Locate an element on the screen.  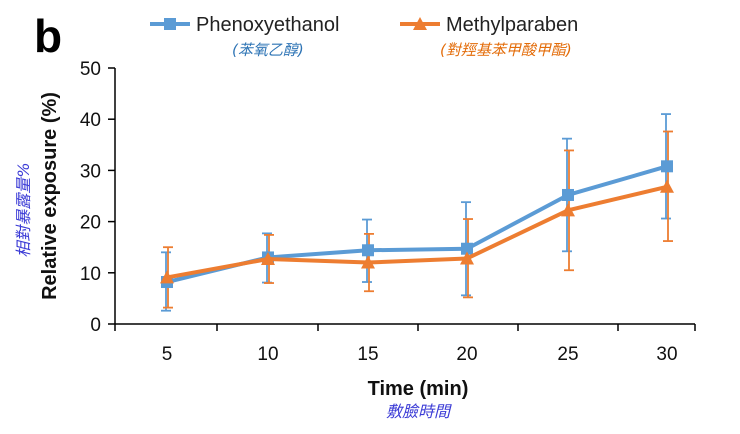
x-axis-chinese-label: 敷臉時間 is located at coordinates (419, 411).